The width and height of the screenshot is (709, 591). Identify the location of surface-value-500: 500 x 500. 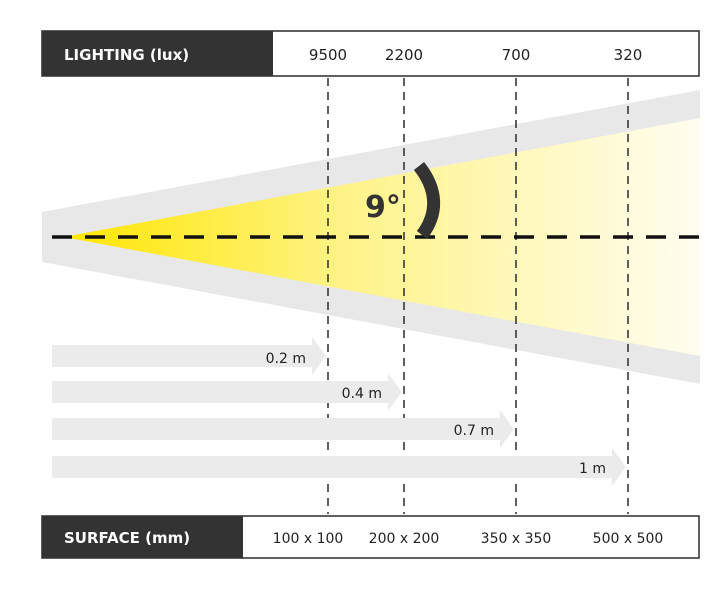
(628, 539).